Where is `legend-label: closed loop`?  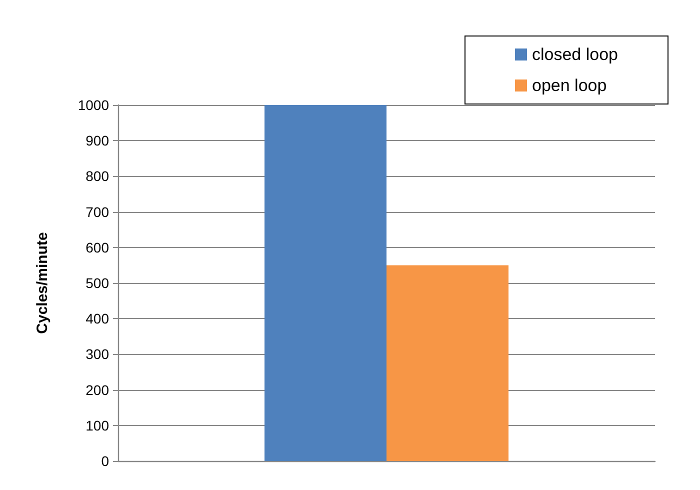
legend-label: closed loop is located at coordinates (575, 54).